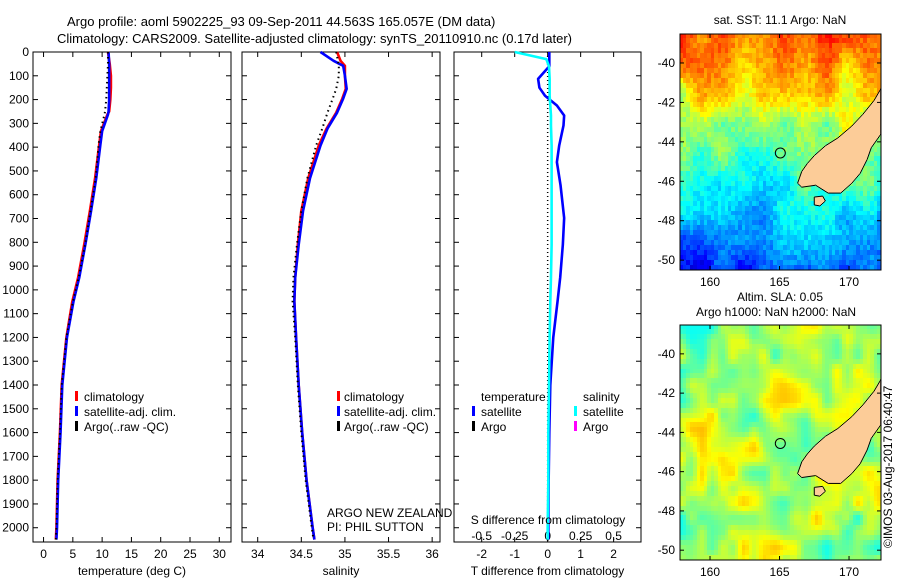 The image size is (900, 580). What do you see at coordinates (15, 290) in the screenshot?
I see `y-tick-label: 1000` at bounding box center [15, 290].